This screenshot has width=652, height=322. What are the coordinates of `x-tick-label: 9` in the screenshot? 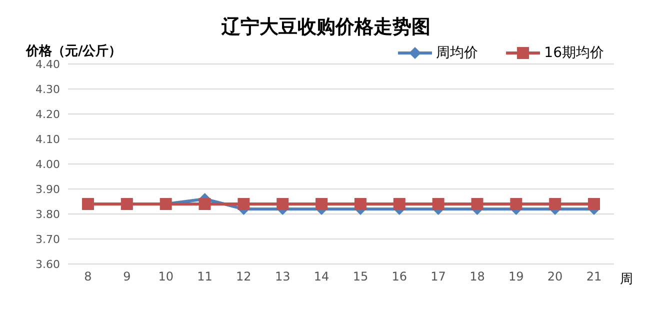 It's located at (127, 277).